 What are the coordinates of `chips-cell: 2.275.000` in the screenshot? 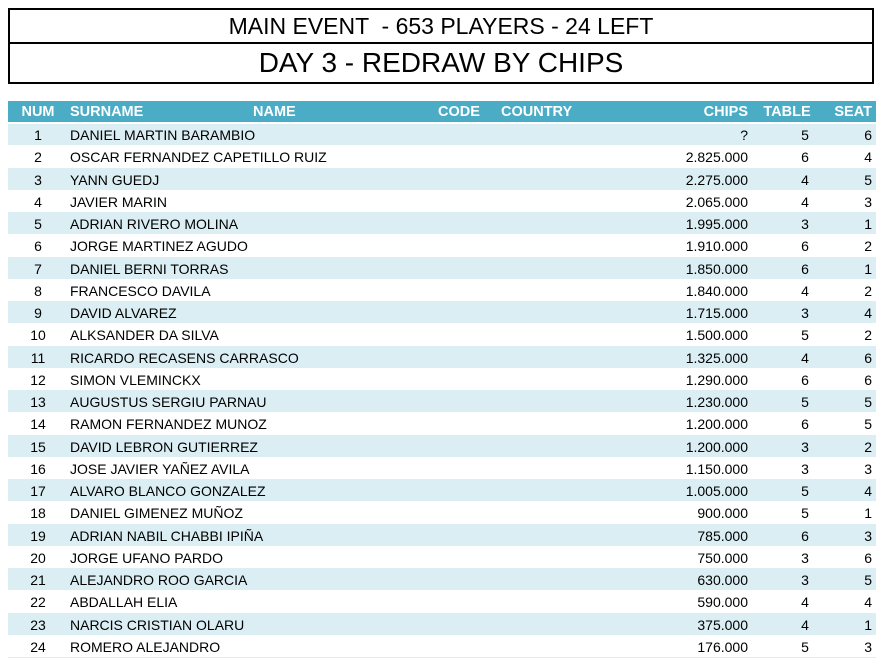 It's located at (716, 179).